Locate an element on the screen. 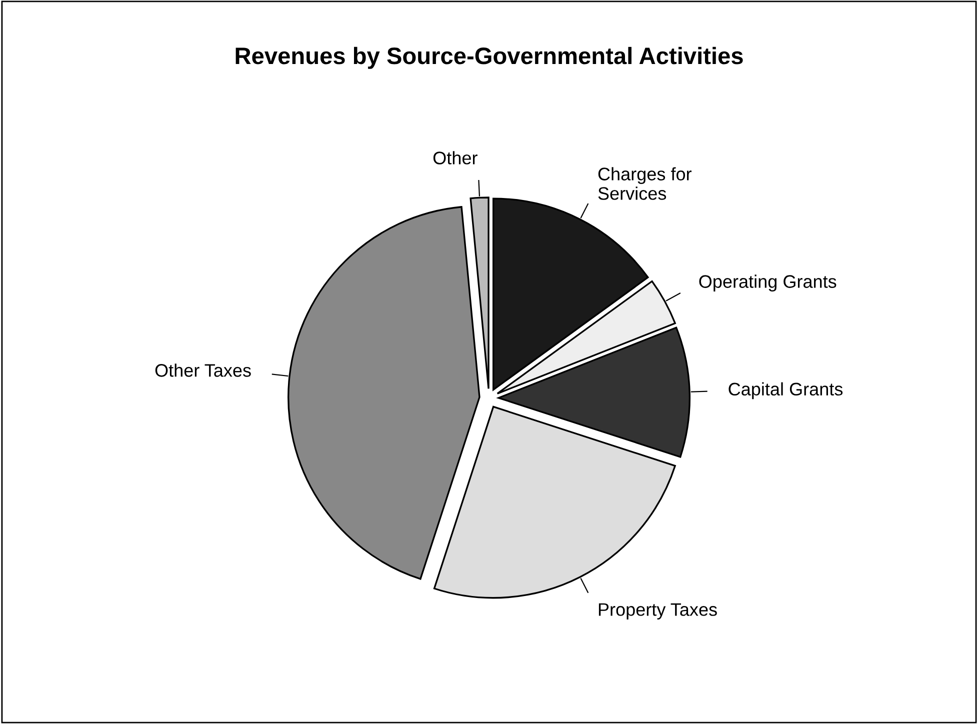 This screenshot has height=724, width=978. slice-label: Charges for Services is located at coordinates (645, 183).